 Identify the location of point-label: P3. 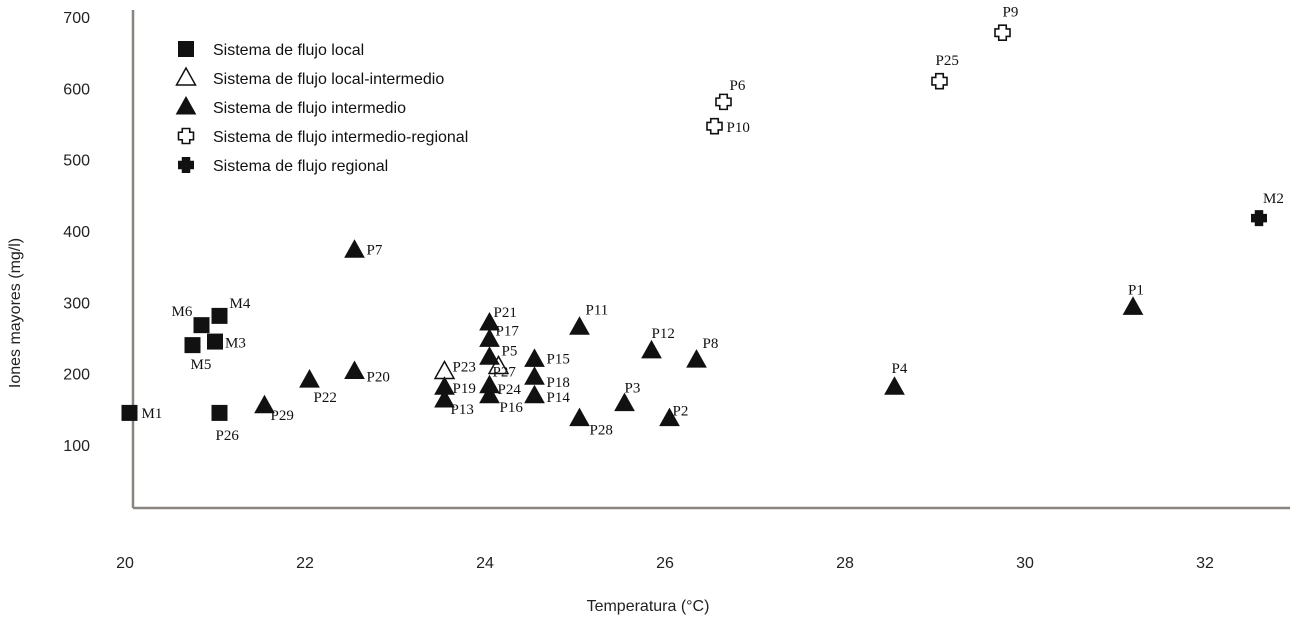
(633, 389).